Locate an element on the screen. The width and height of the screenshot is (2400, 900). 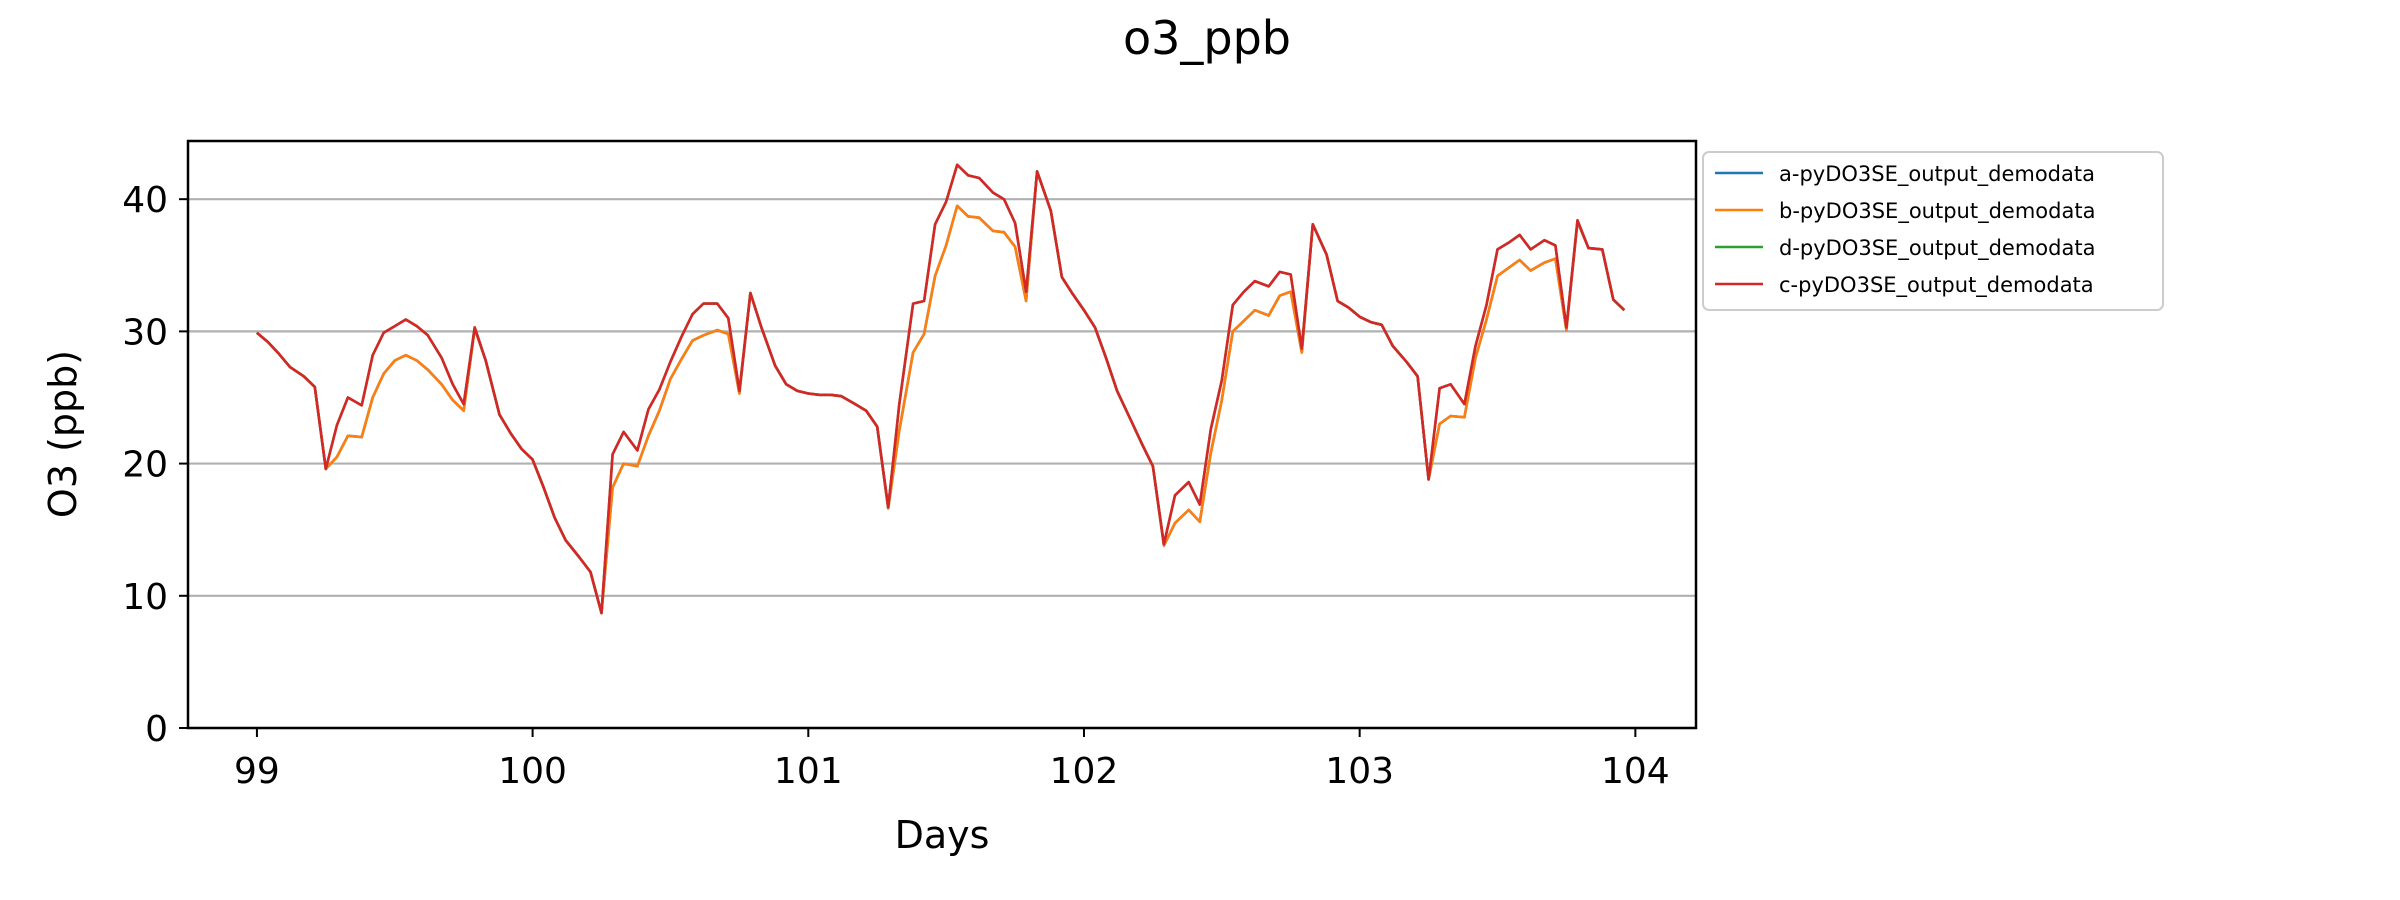
legend-label-b-pyDO3SE_output_demodata: b-pyDO3SE_output_demodata is located at coordinates (1937, 211).